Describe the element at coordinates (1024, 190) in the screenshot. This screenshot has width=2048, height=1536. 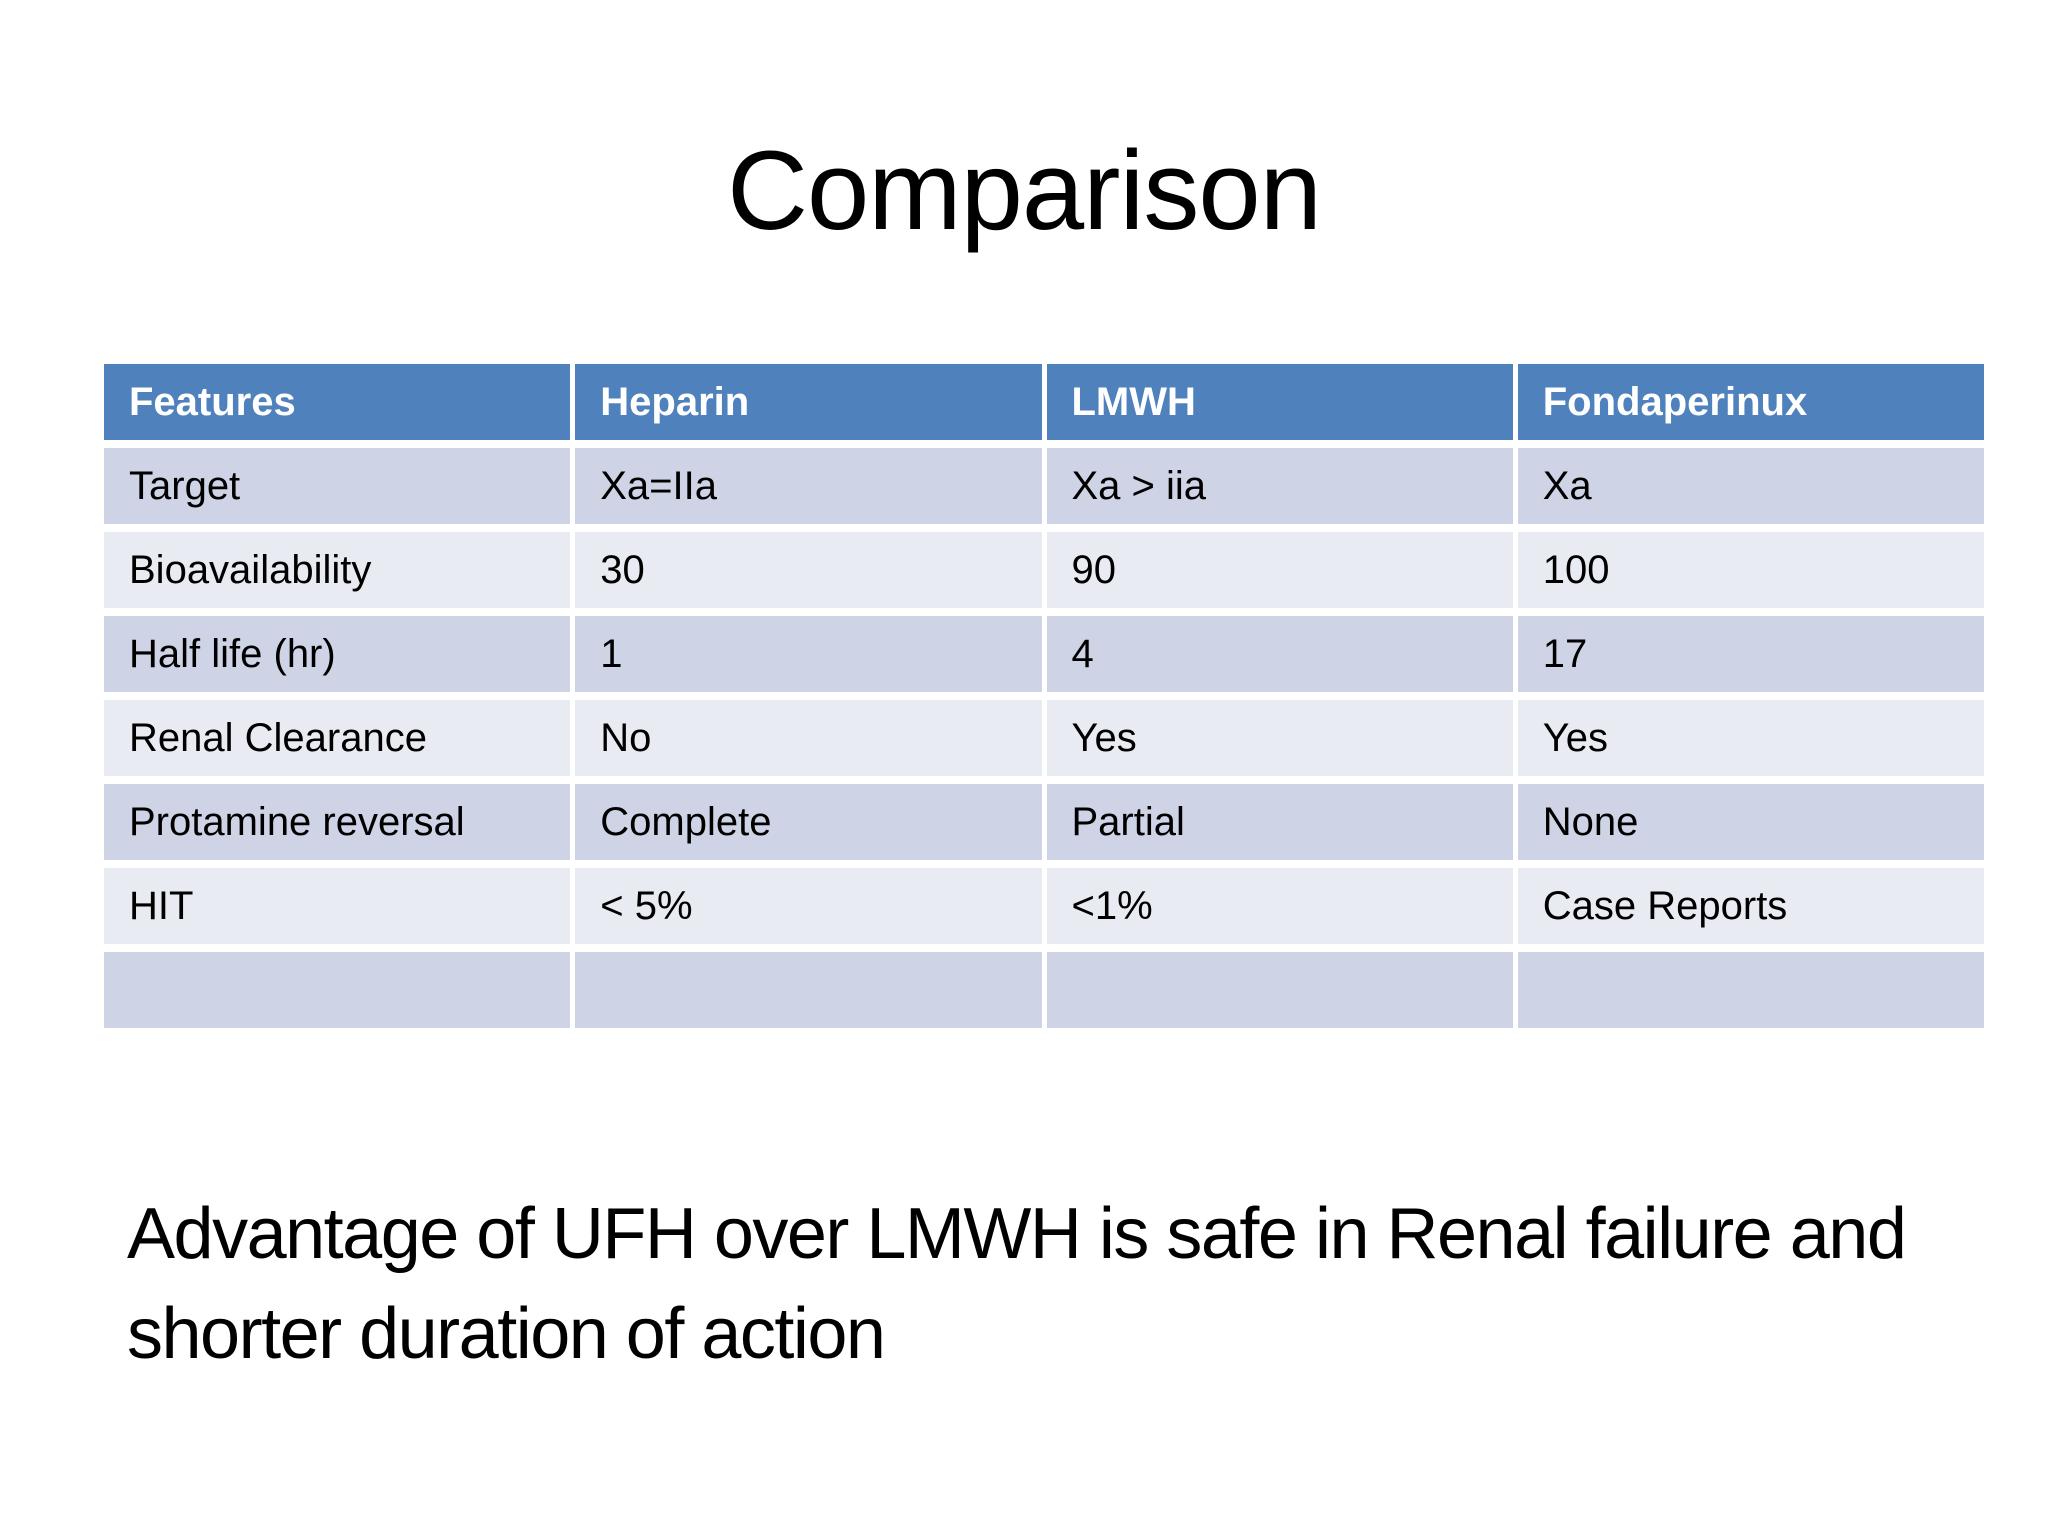
I see `slide-title: Comparison` at that location.